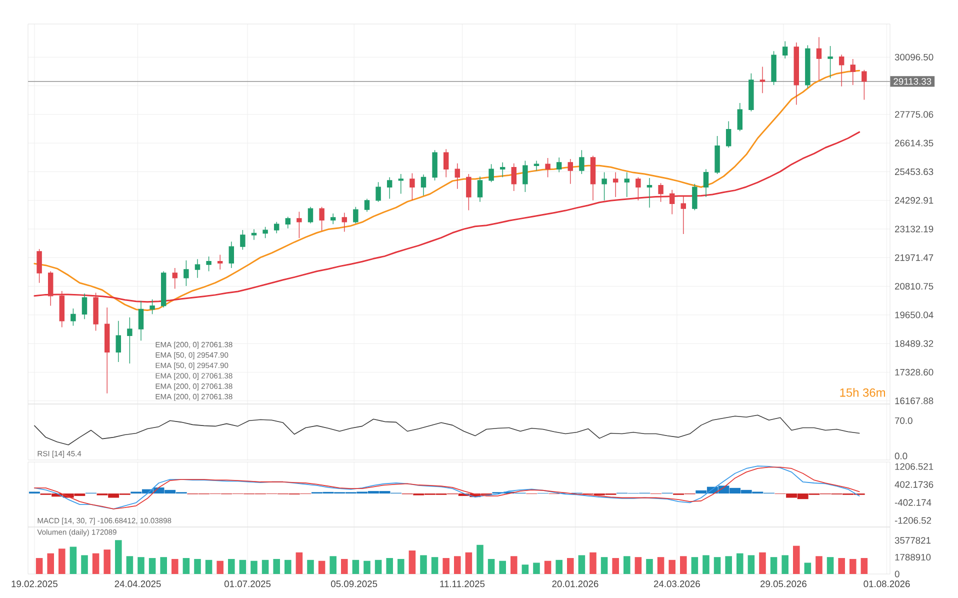 The height and width of the screenshot is (598, 958). I want to click on annotation: 15h 36m, so click(863, 392).